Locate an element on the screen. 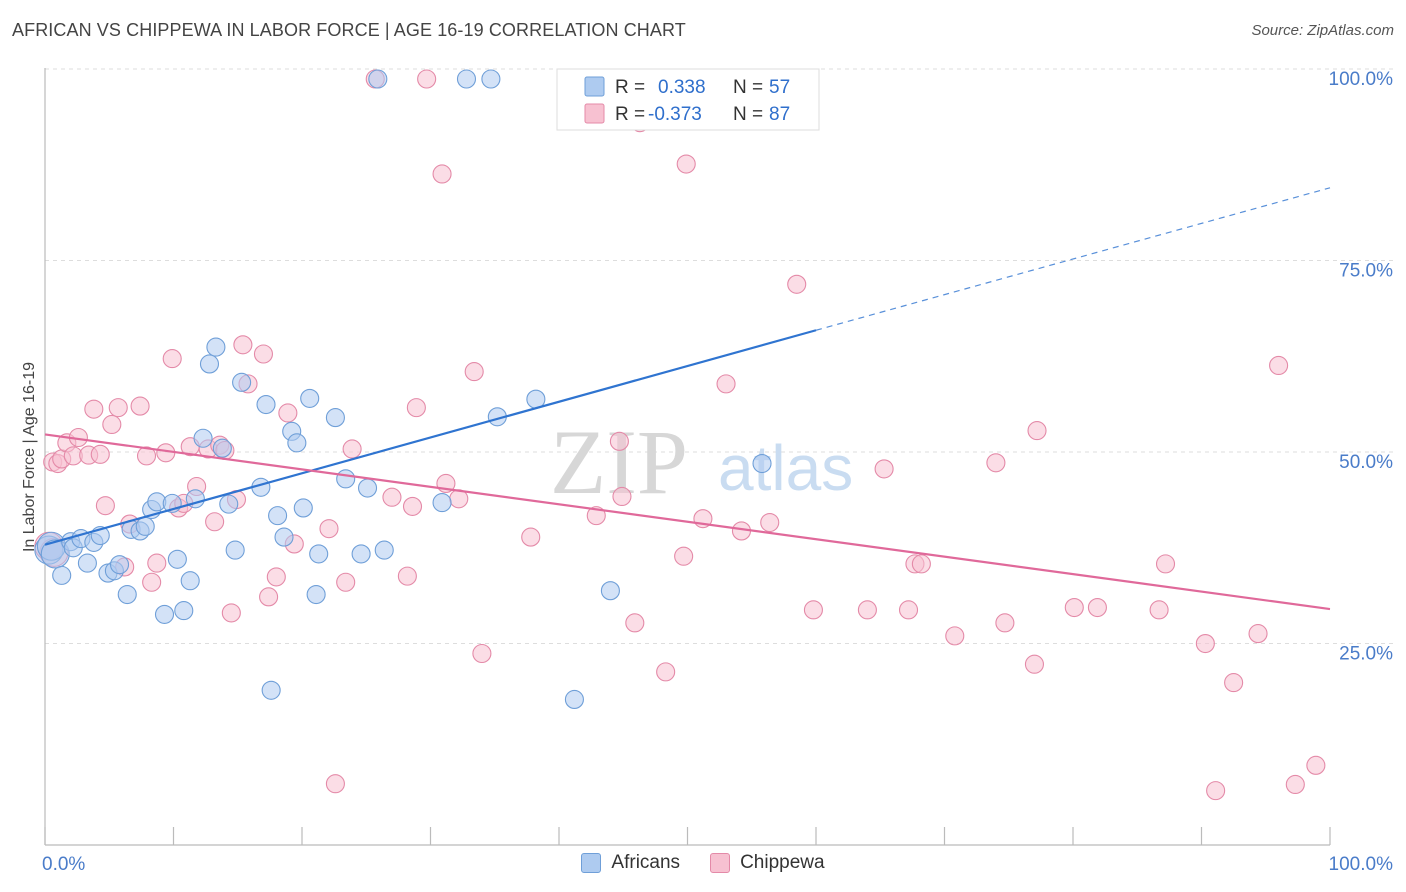 This screenshot has width=1406, height=892. watermark: ZIP atlas is located at coordinates (701, 462).